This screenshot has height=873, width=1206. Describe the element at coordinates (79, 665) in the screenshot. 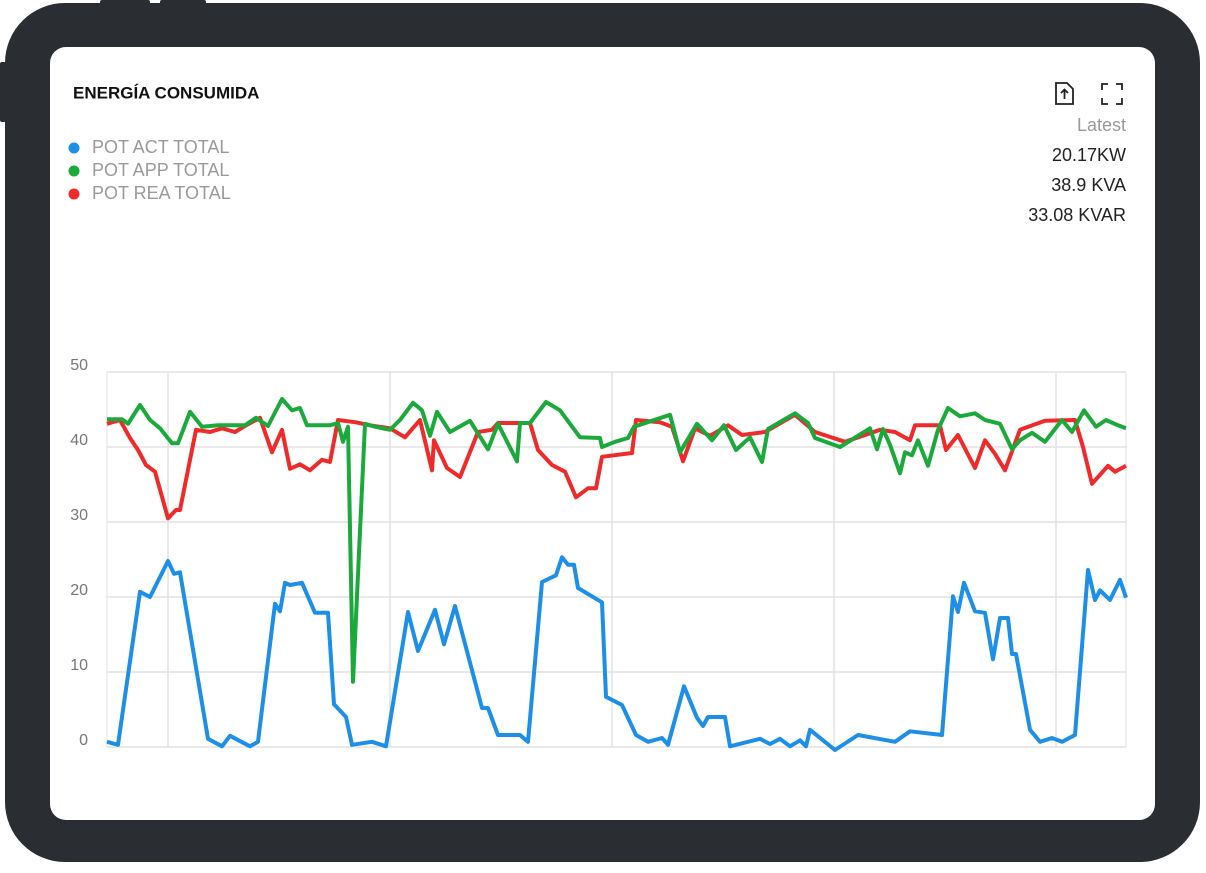

I see `y-tick-label: 10` at that location.